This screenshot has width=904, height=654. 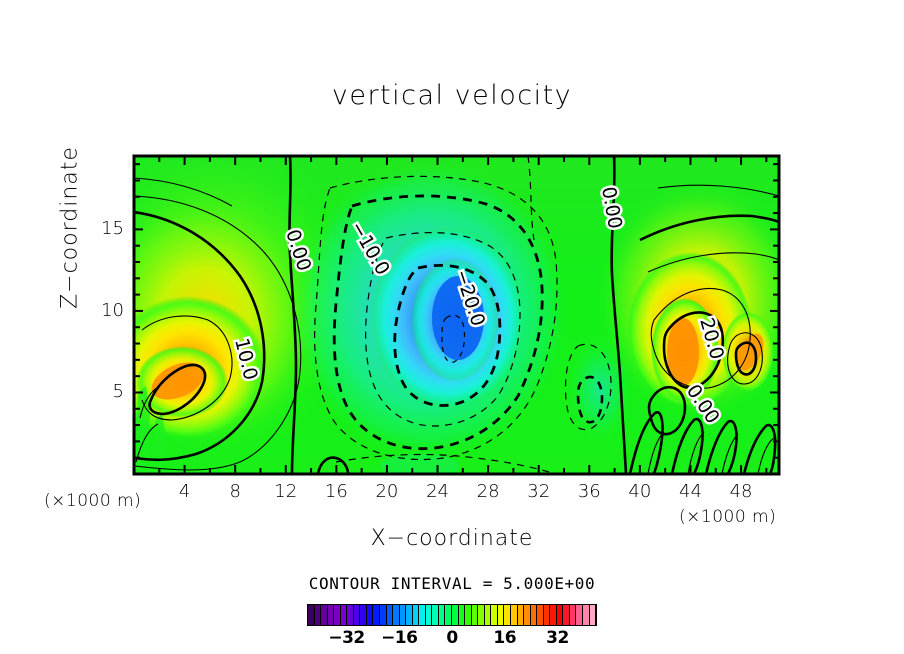 I want to click on colorbar, so click(x=452, y=615).